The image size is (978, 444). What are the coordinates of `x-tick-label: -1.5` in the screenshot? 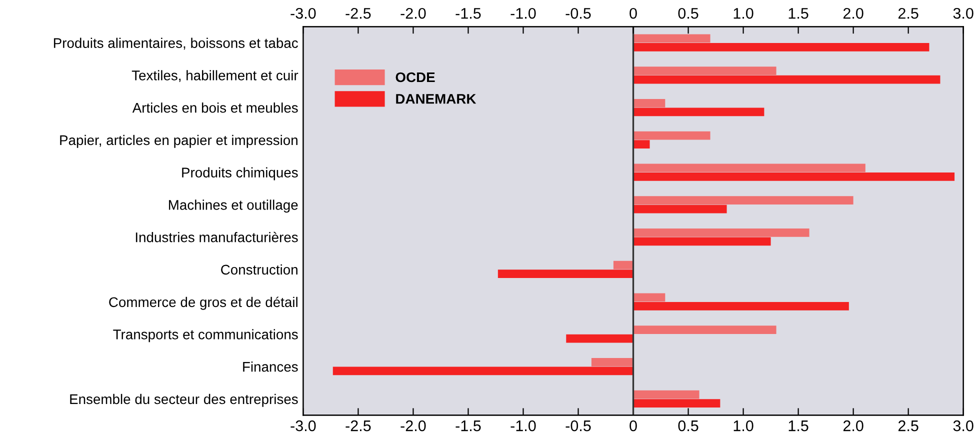 It's located at (468, 426).